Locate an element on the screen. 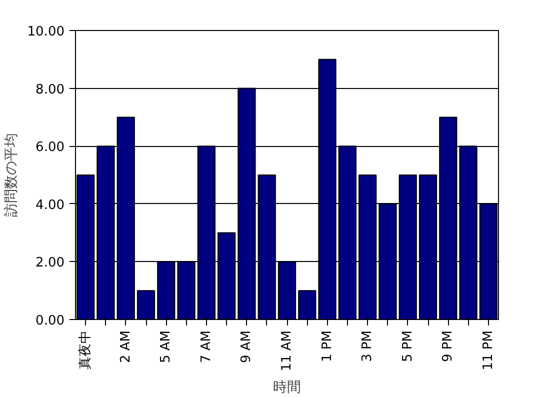 The height and width of the screenshot is (398, 548). x-tick-label: 7 AM is located at coordinates (206, 347).